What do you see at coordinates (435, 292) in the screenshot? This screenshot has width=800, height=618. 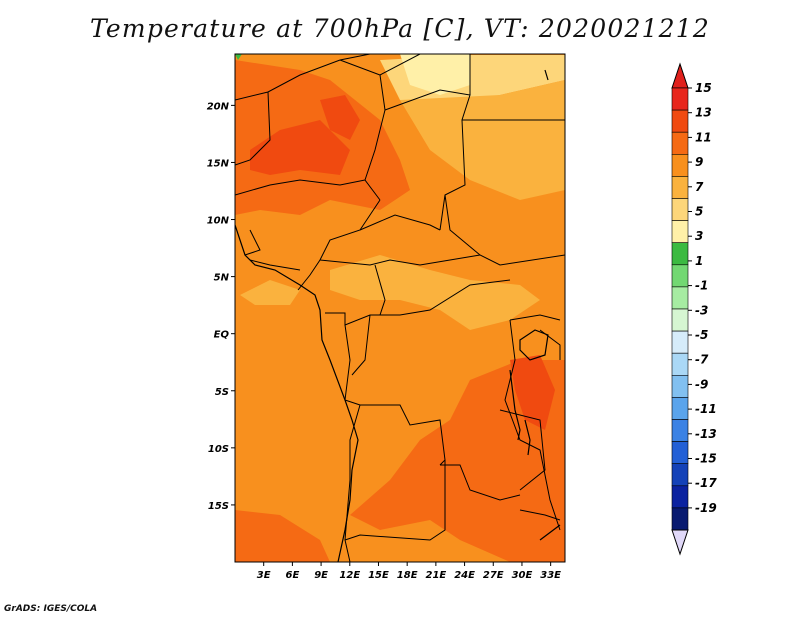 I see `cool-zone-central` at bounding box center [435, 292].